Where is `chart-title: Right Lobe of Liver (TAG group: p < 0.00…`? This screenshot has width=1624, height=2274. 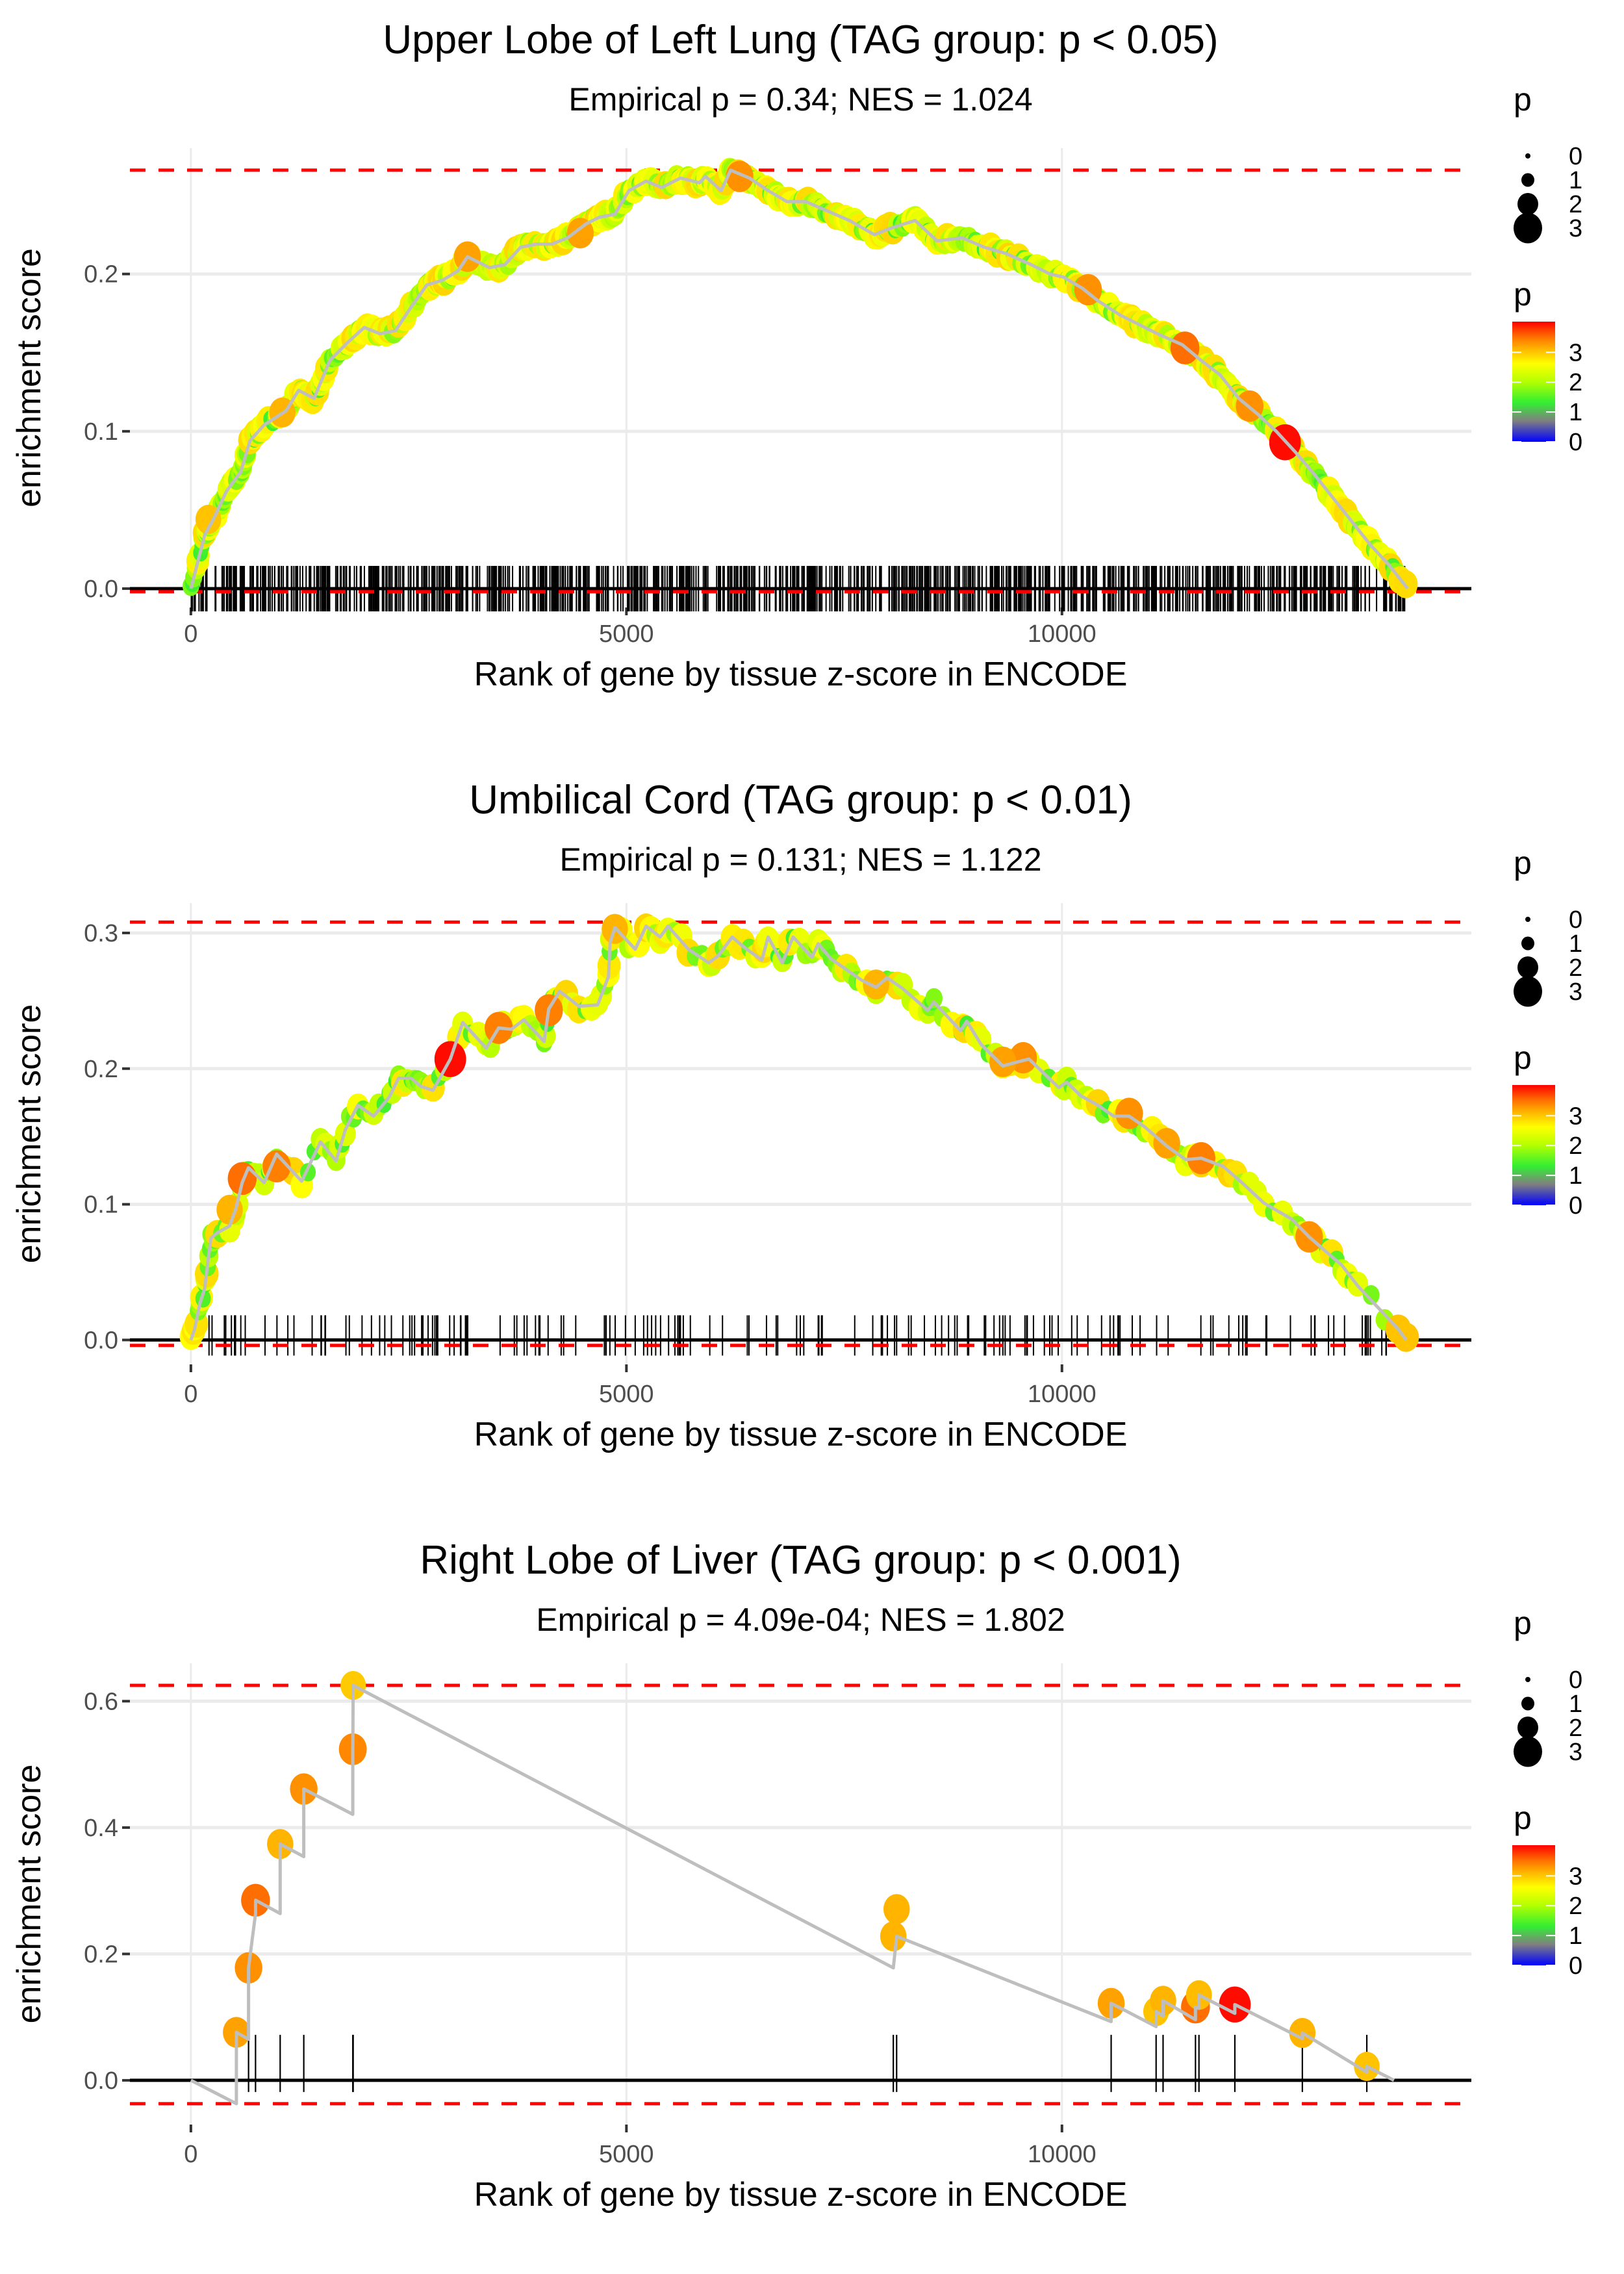 chart-title: Right Lobe of Liver (TAG group: p < 0.00… is located at coordinates (800, 1560).